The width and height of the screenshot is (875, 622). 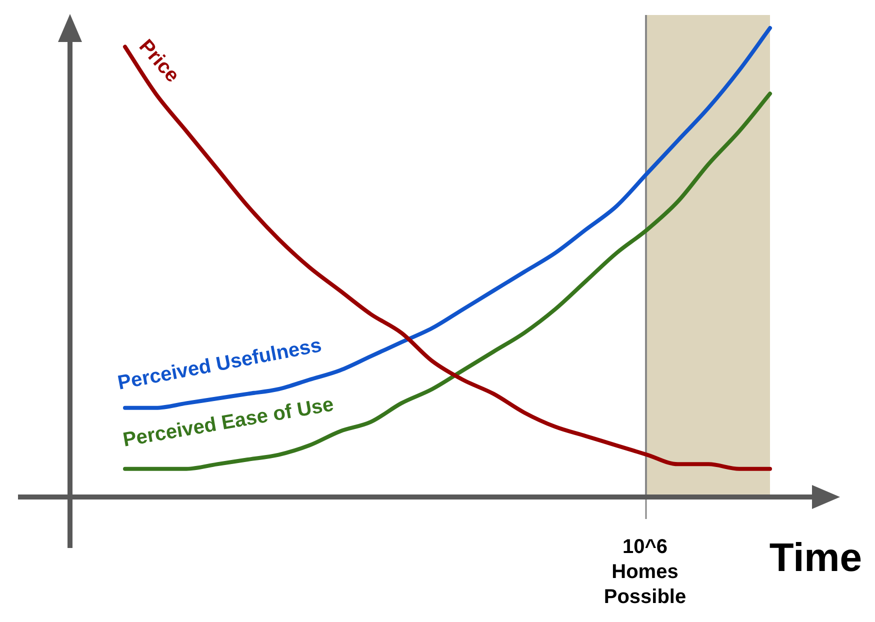 What do you see at coordinates (228, 423) in the screenshot?
I see `text: Perceived Ease of Use` at bounding box center [228, 423].